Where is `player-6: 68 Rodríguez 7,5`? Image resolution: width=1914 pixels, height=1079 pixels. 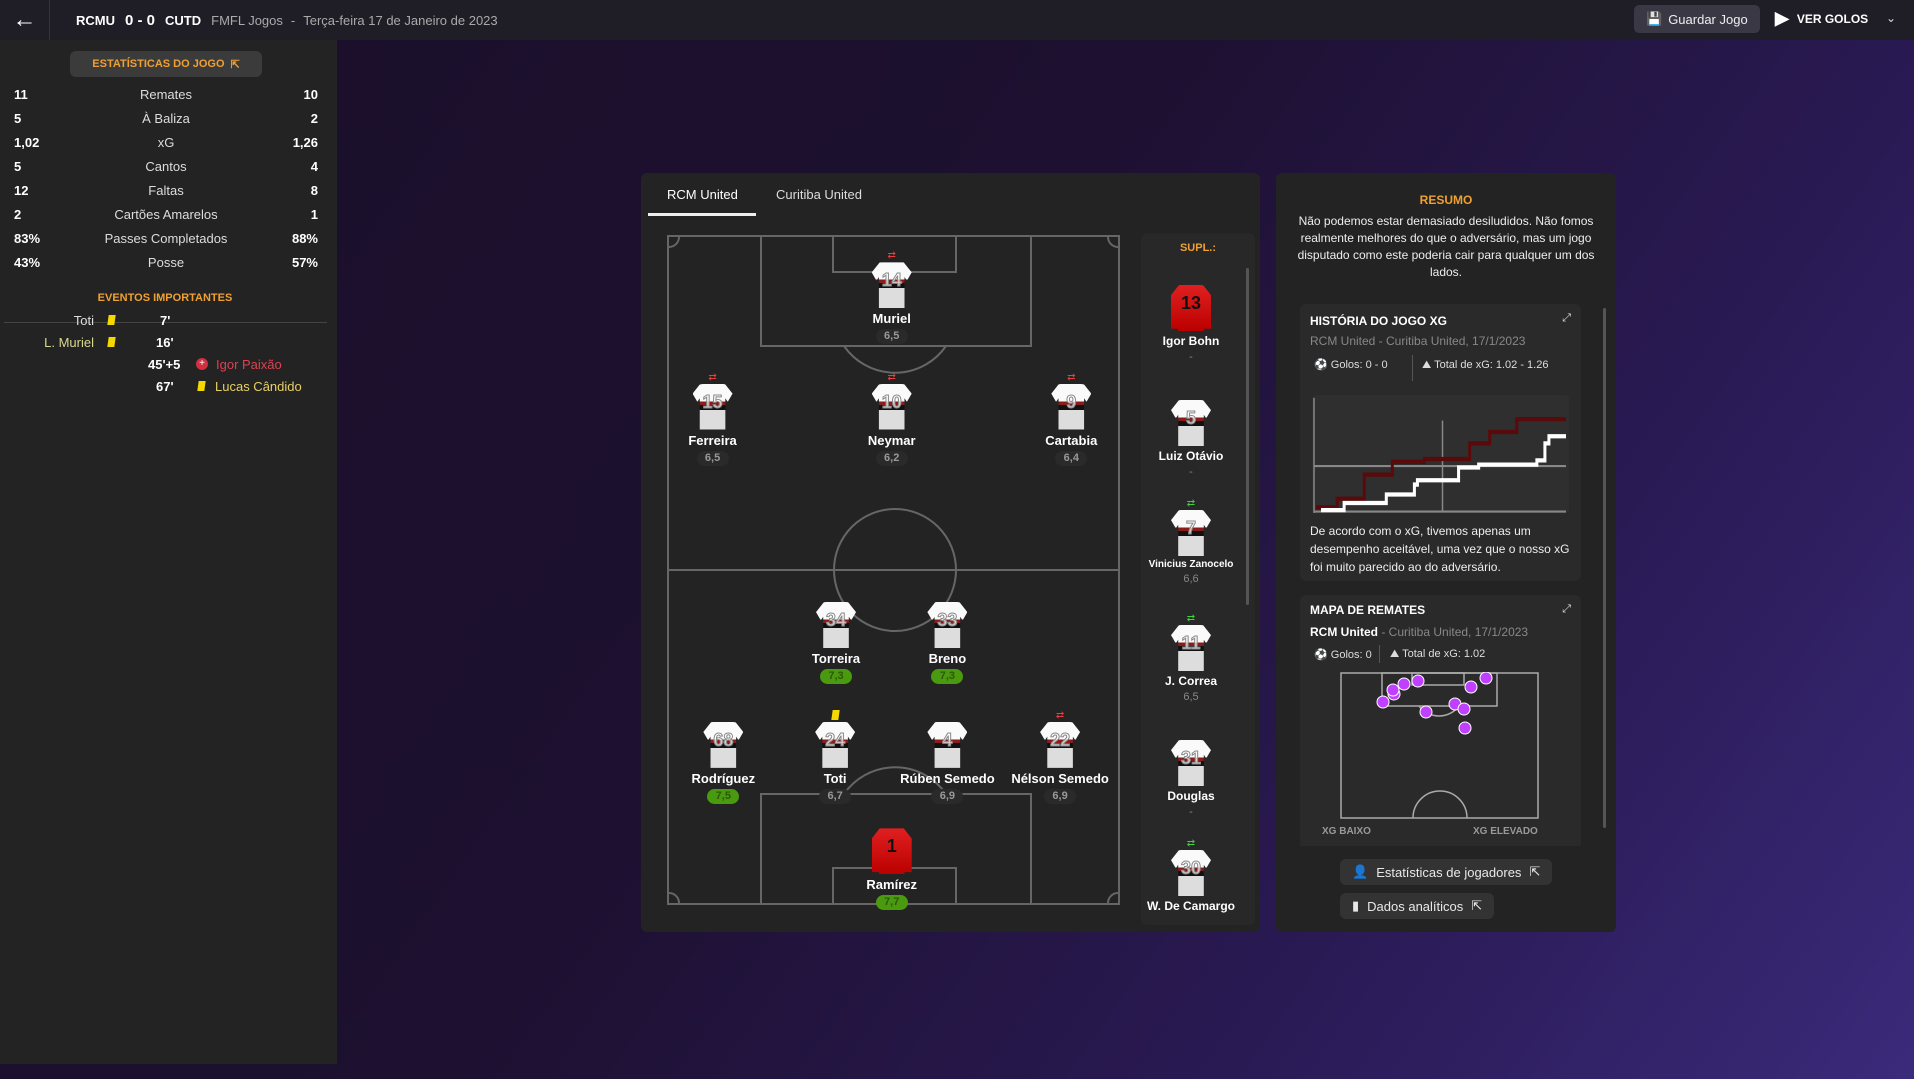 player-6: 68 Rodríguez 7,5 is located at coordinates (723, 757).